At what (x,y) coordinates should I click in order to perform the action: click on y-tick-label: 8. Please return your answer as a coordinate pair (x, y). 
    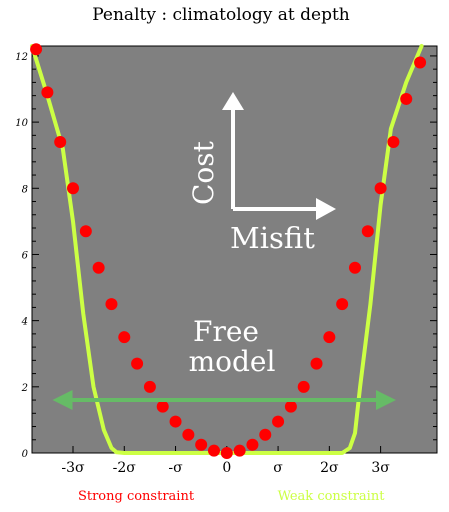
    Looking at the image, I should click on (25, 189).